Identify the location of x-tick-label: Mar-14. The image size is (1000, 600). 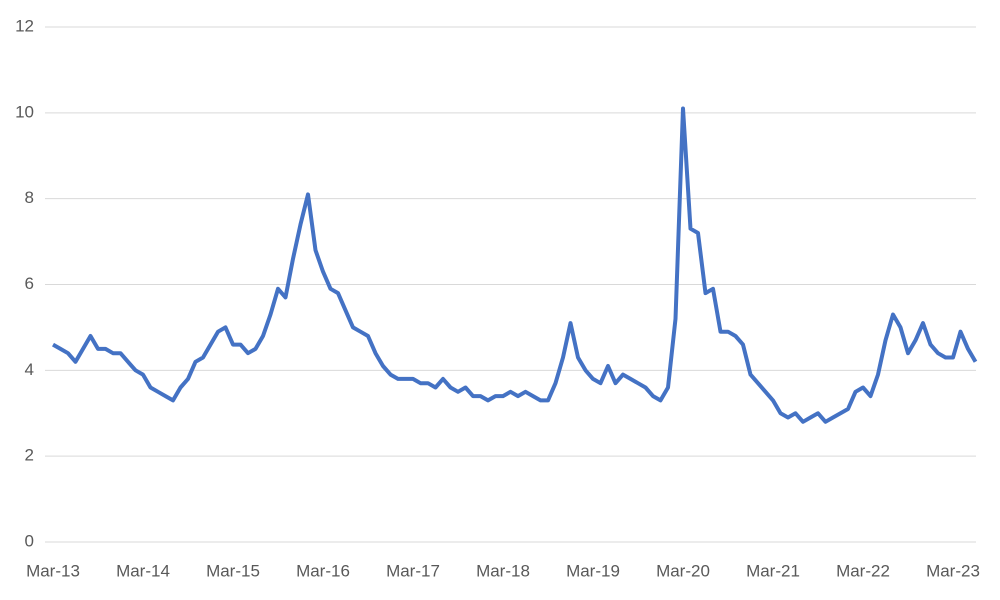
(143, 570).